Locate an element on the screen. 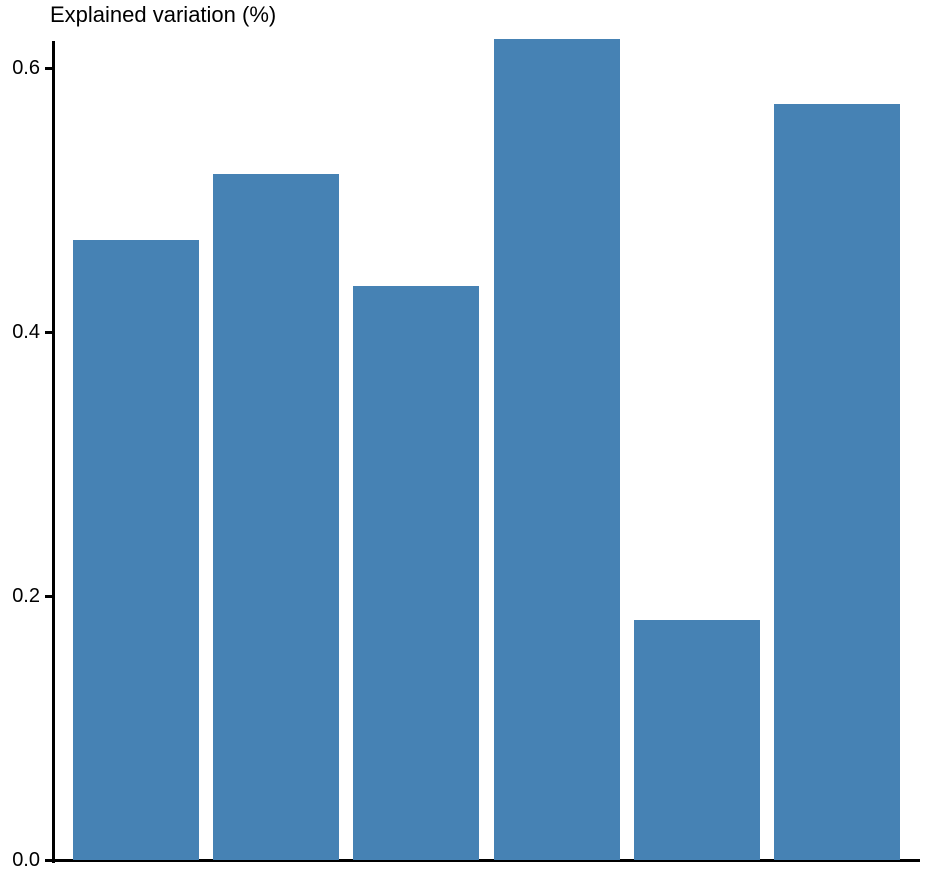  y-axis-tick-label: 0.0 is located at coordinates (26, 860).